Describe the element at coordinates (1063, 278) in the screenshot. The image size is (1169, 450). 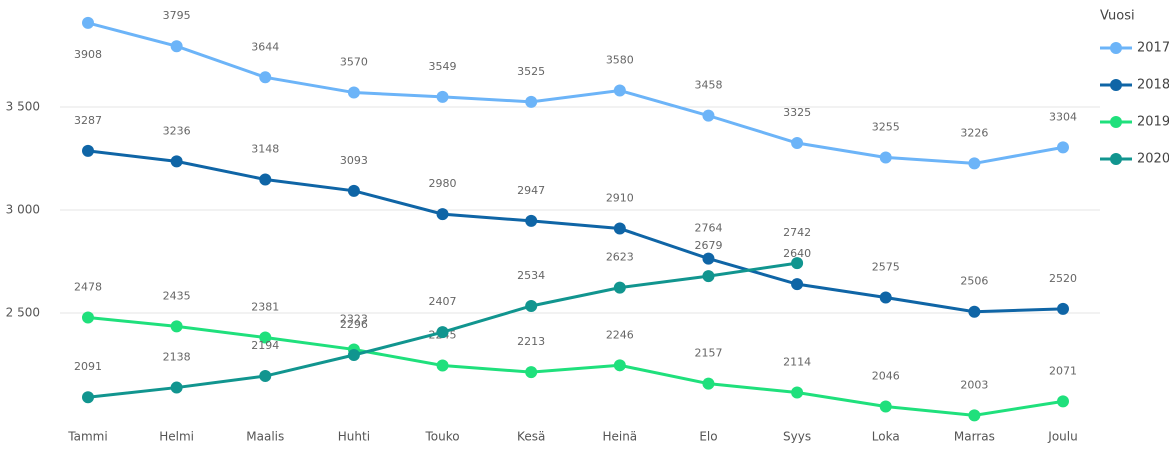
I see `data-label: 2520` at that location.